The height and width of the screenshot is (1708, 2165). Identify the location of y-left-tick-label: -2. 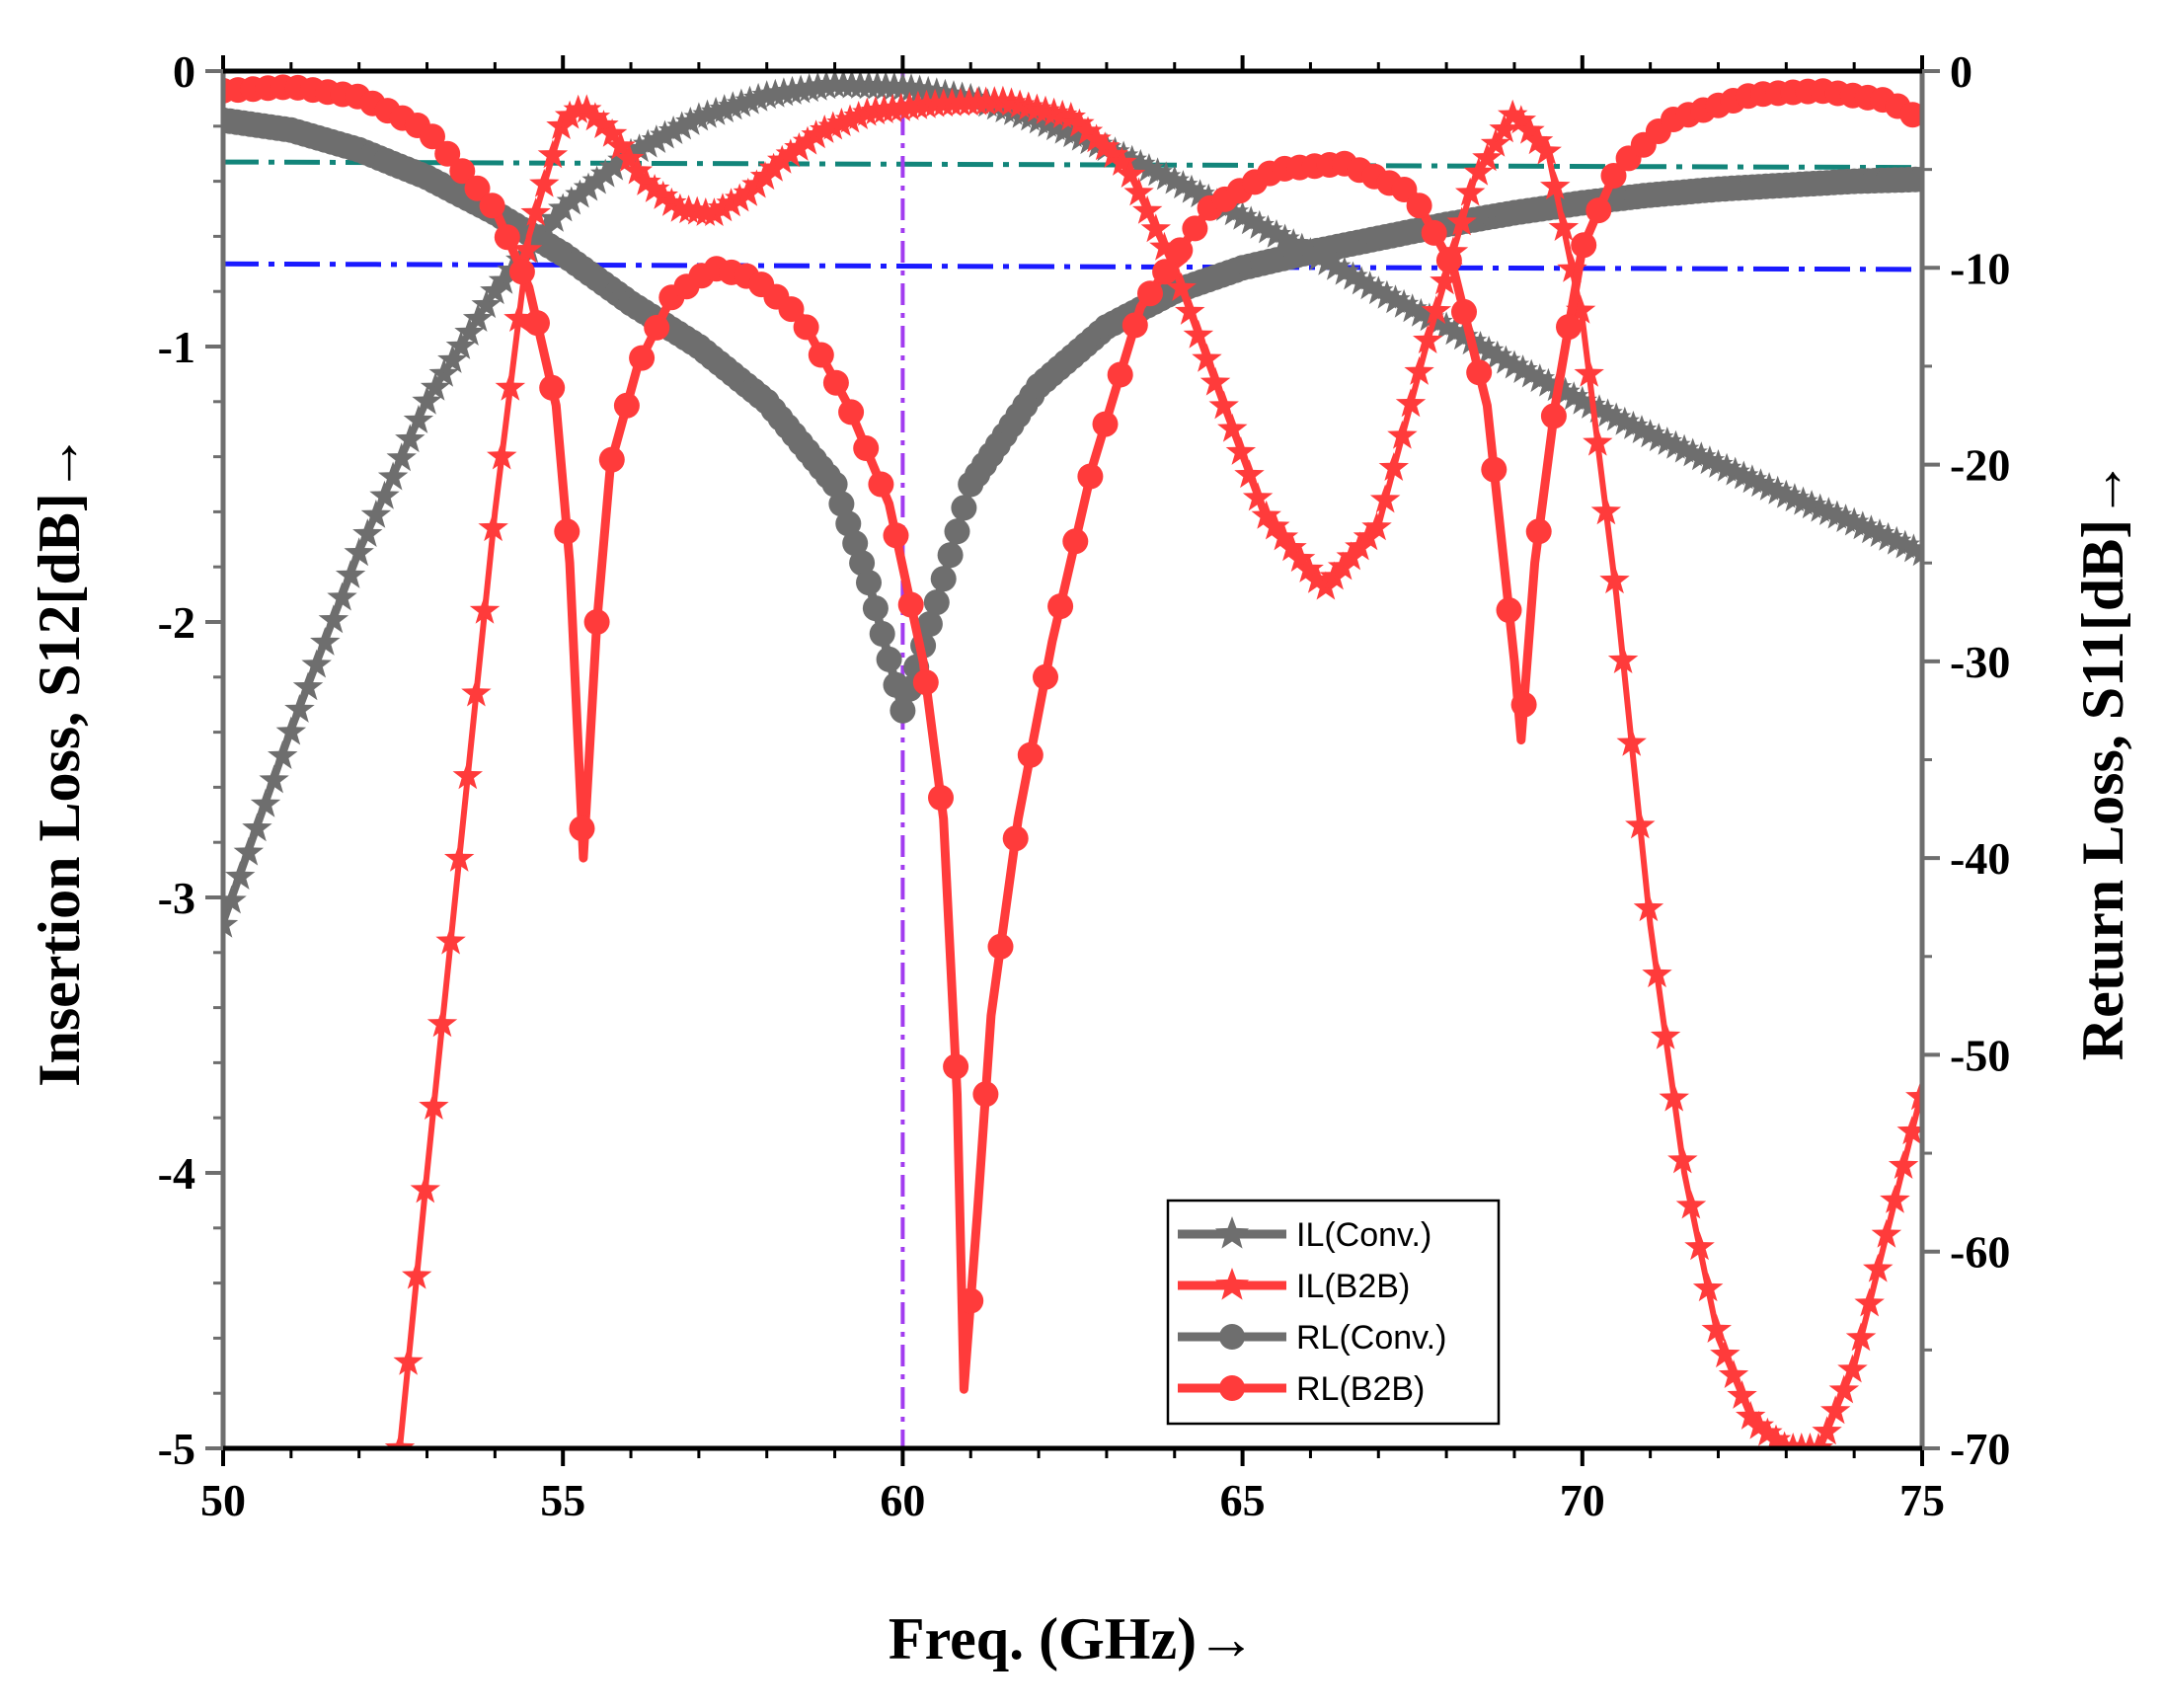
(176, 622).